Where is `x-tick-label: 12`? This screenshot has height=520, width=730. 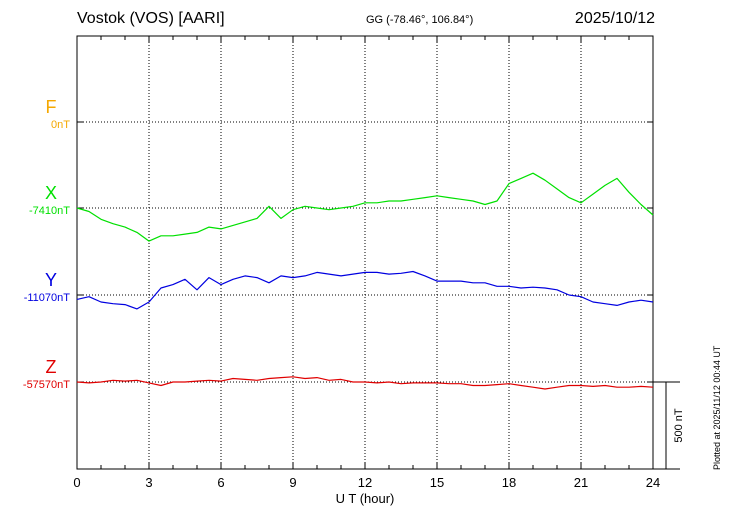 x-tick-label: 12 is located at coordinates (365, 482).